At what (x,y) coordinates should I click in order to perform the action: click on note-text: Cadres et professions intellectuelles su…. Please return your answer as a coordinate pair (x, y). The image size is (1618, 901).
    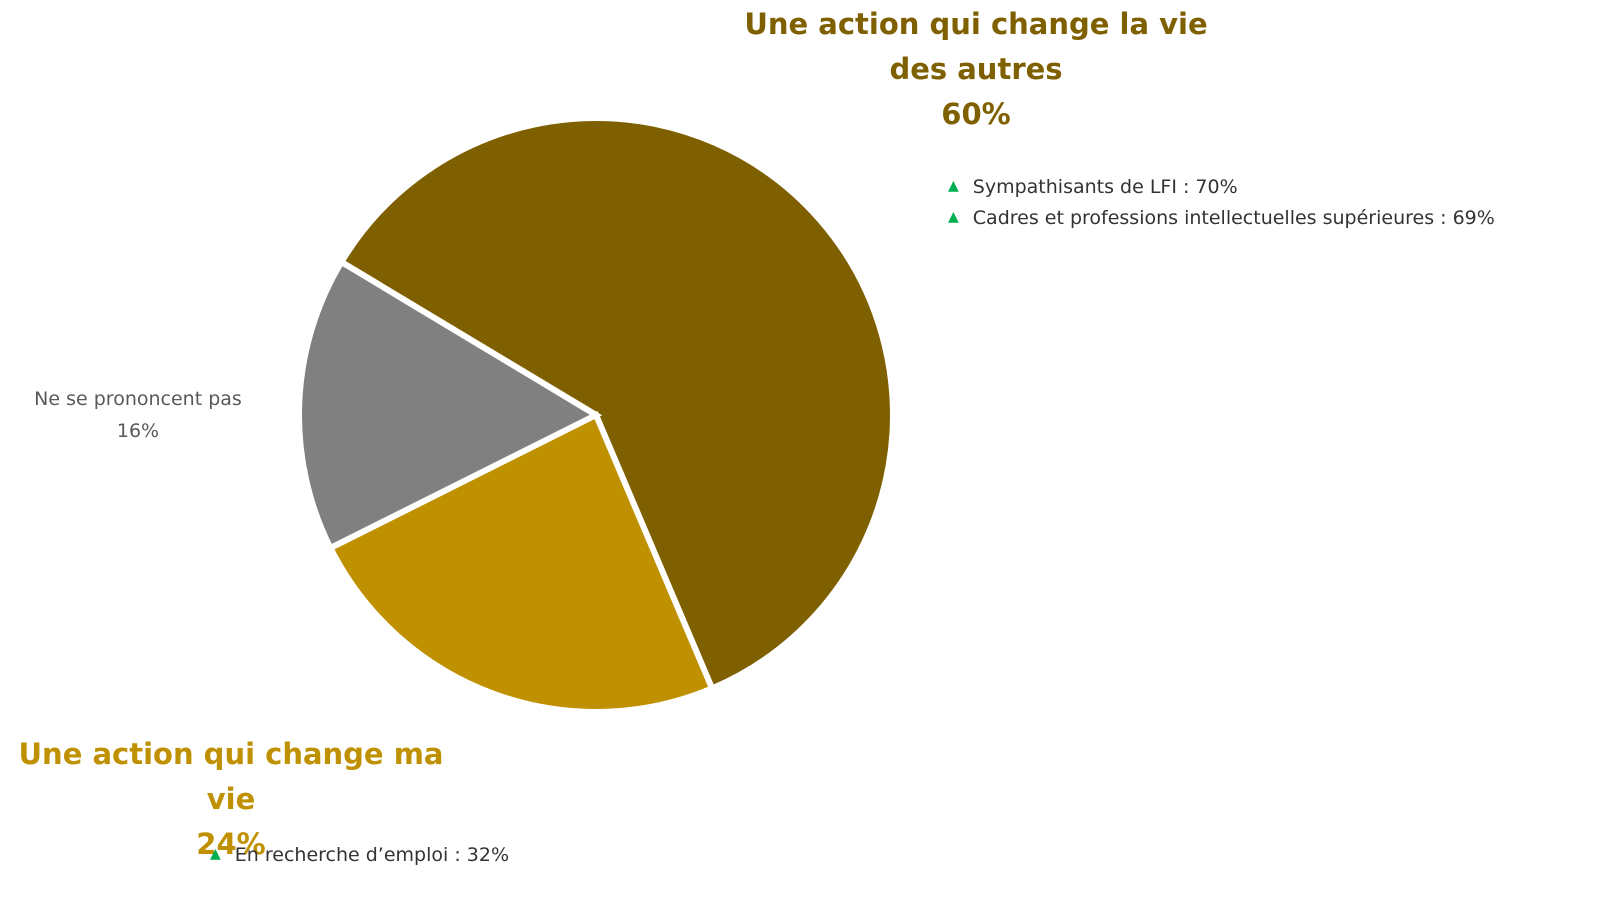
    Looking at the image, I should click on (1233, 218).